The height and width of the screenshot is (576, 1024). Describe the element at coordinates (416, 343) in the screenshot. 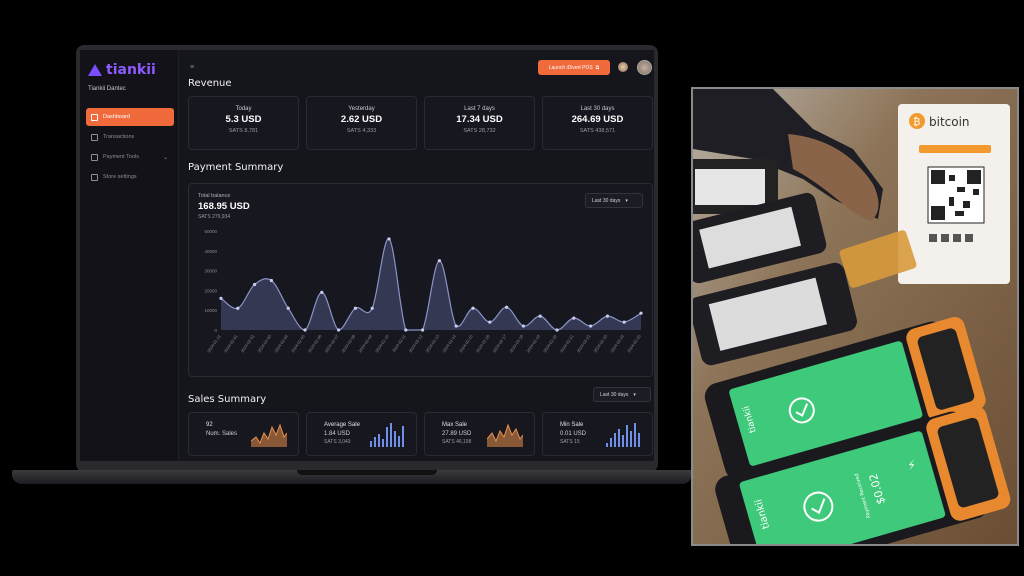

I see `x-tick-label: 2024-02-12` at that location.